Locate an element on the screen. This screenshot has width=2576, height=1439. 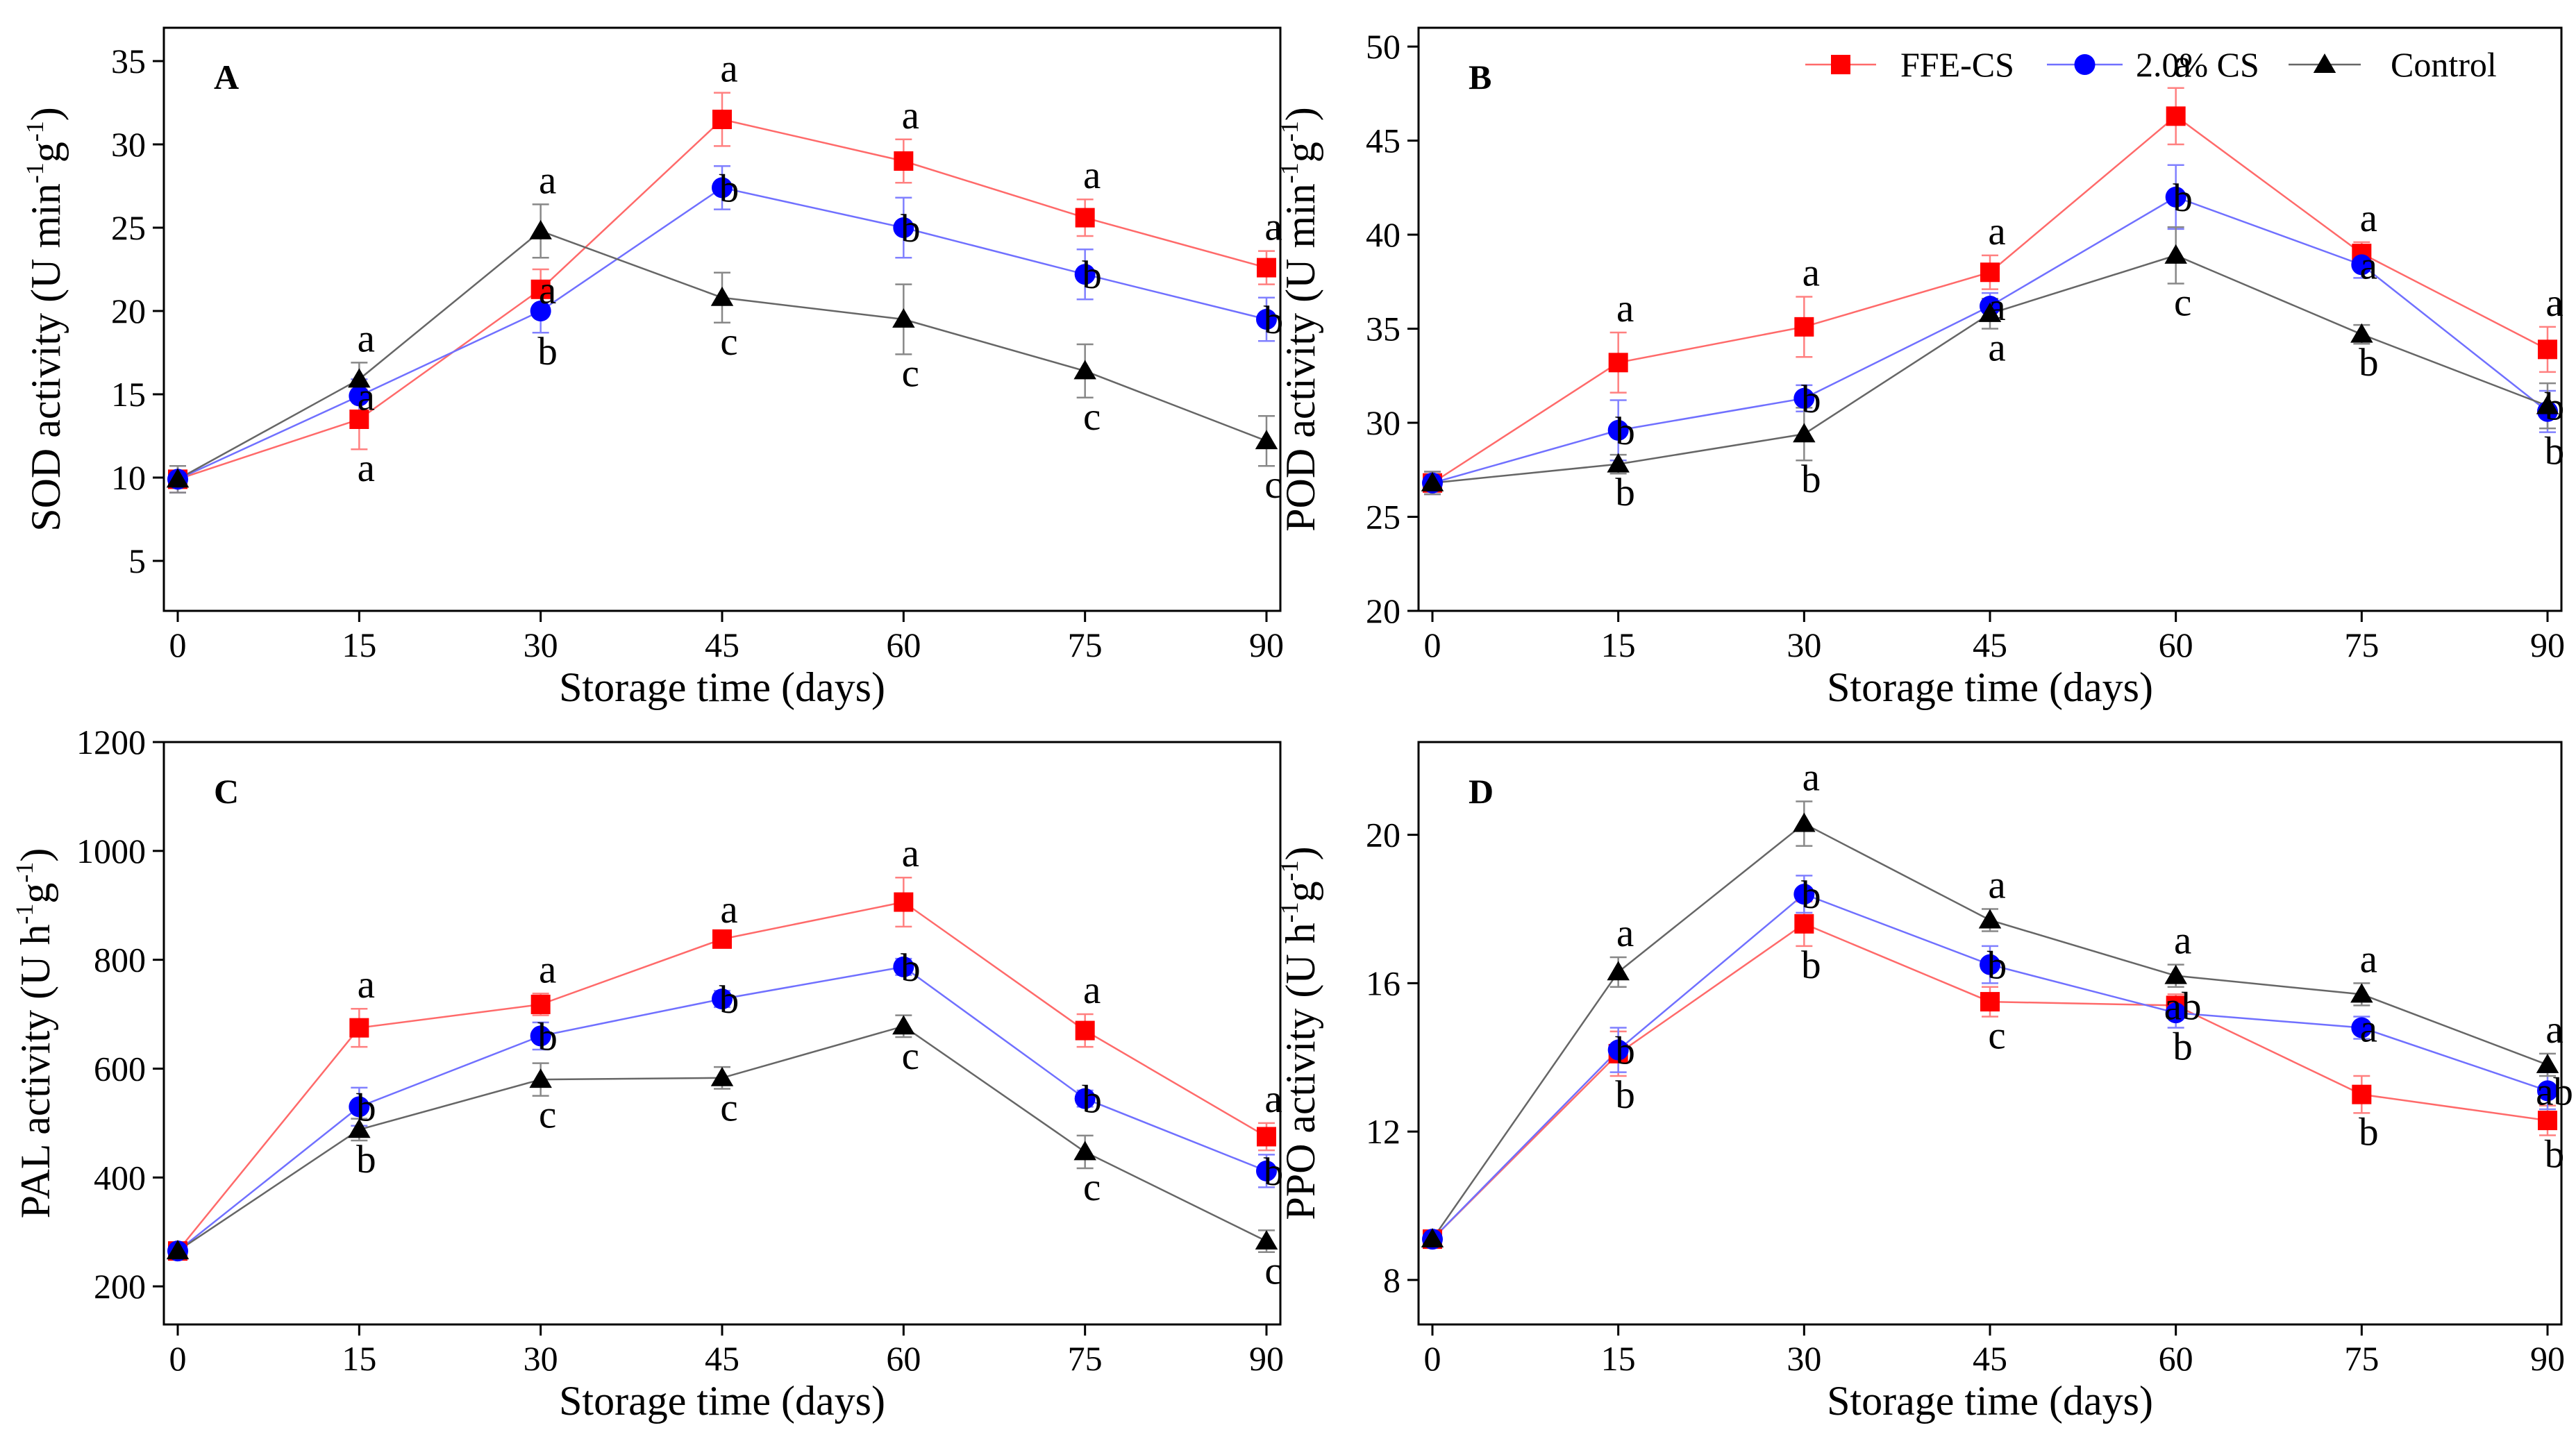
y-tick-label: 200 is located at coordinates (120, 1286).